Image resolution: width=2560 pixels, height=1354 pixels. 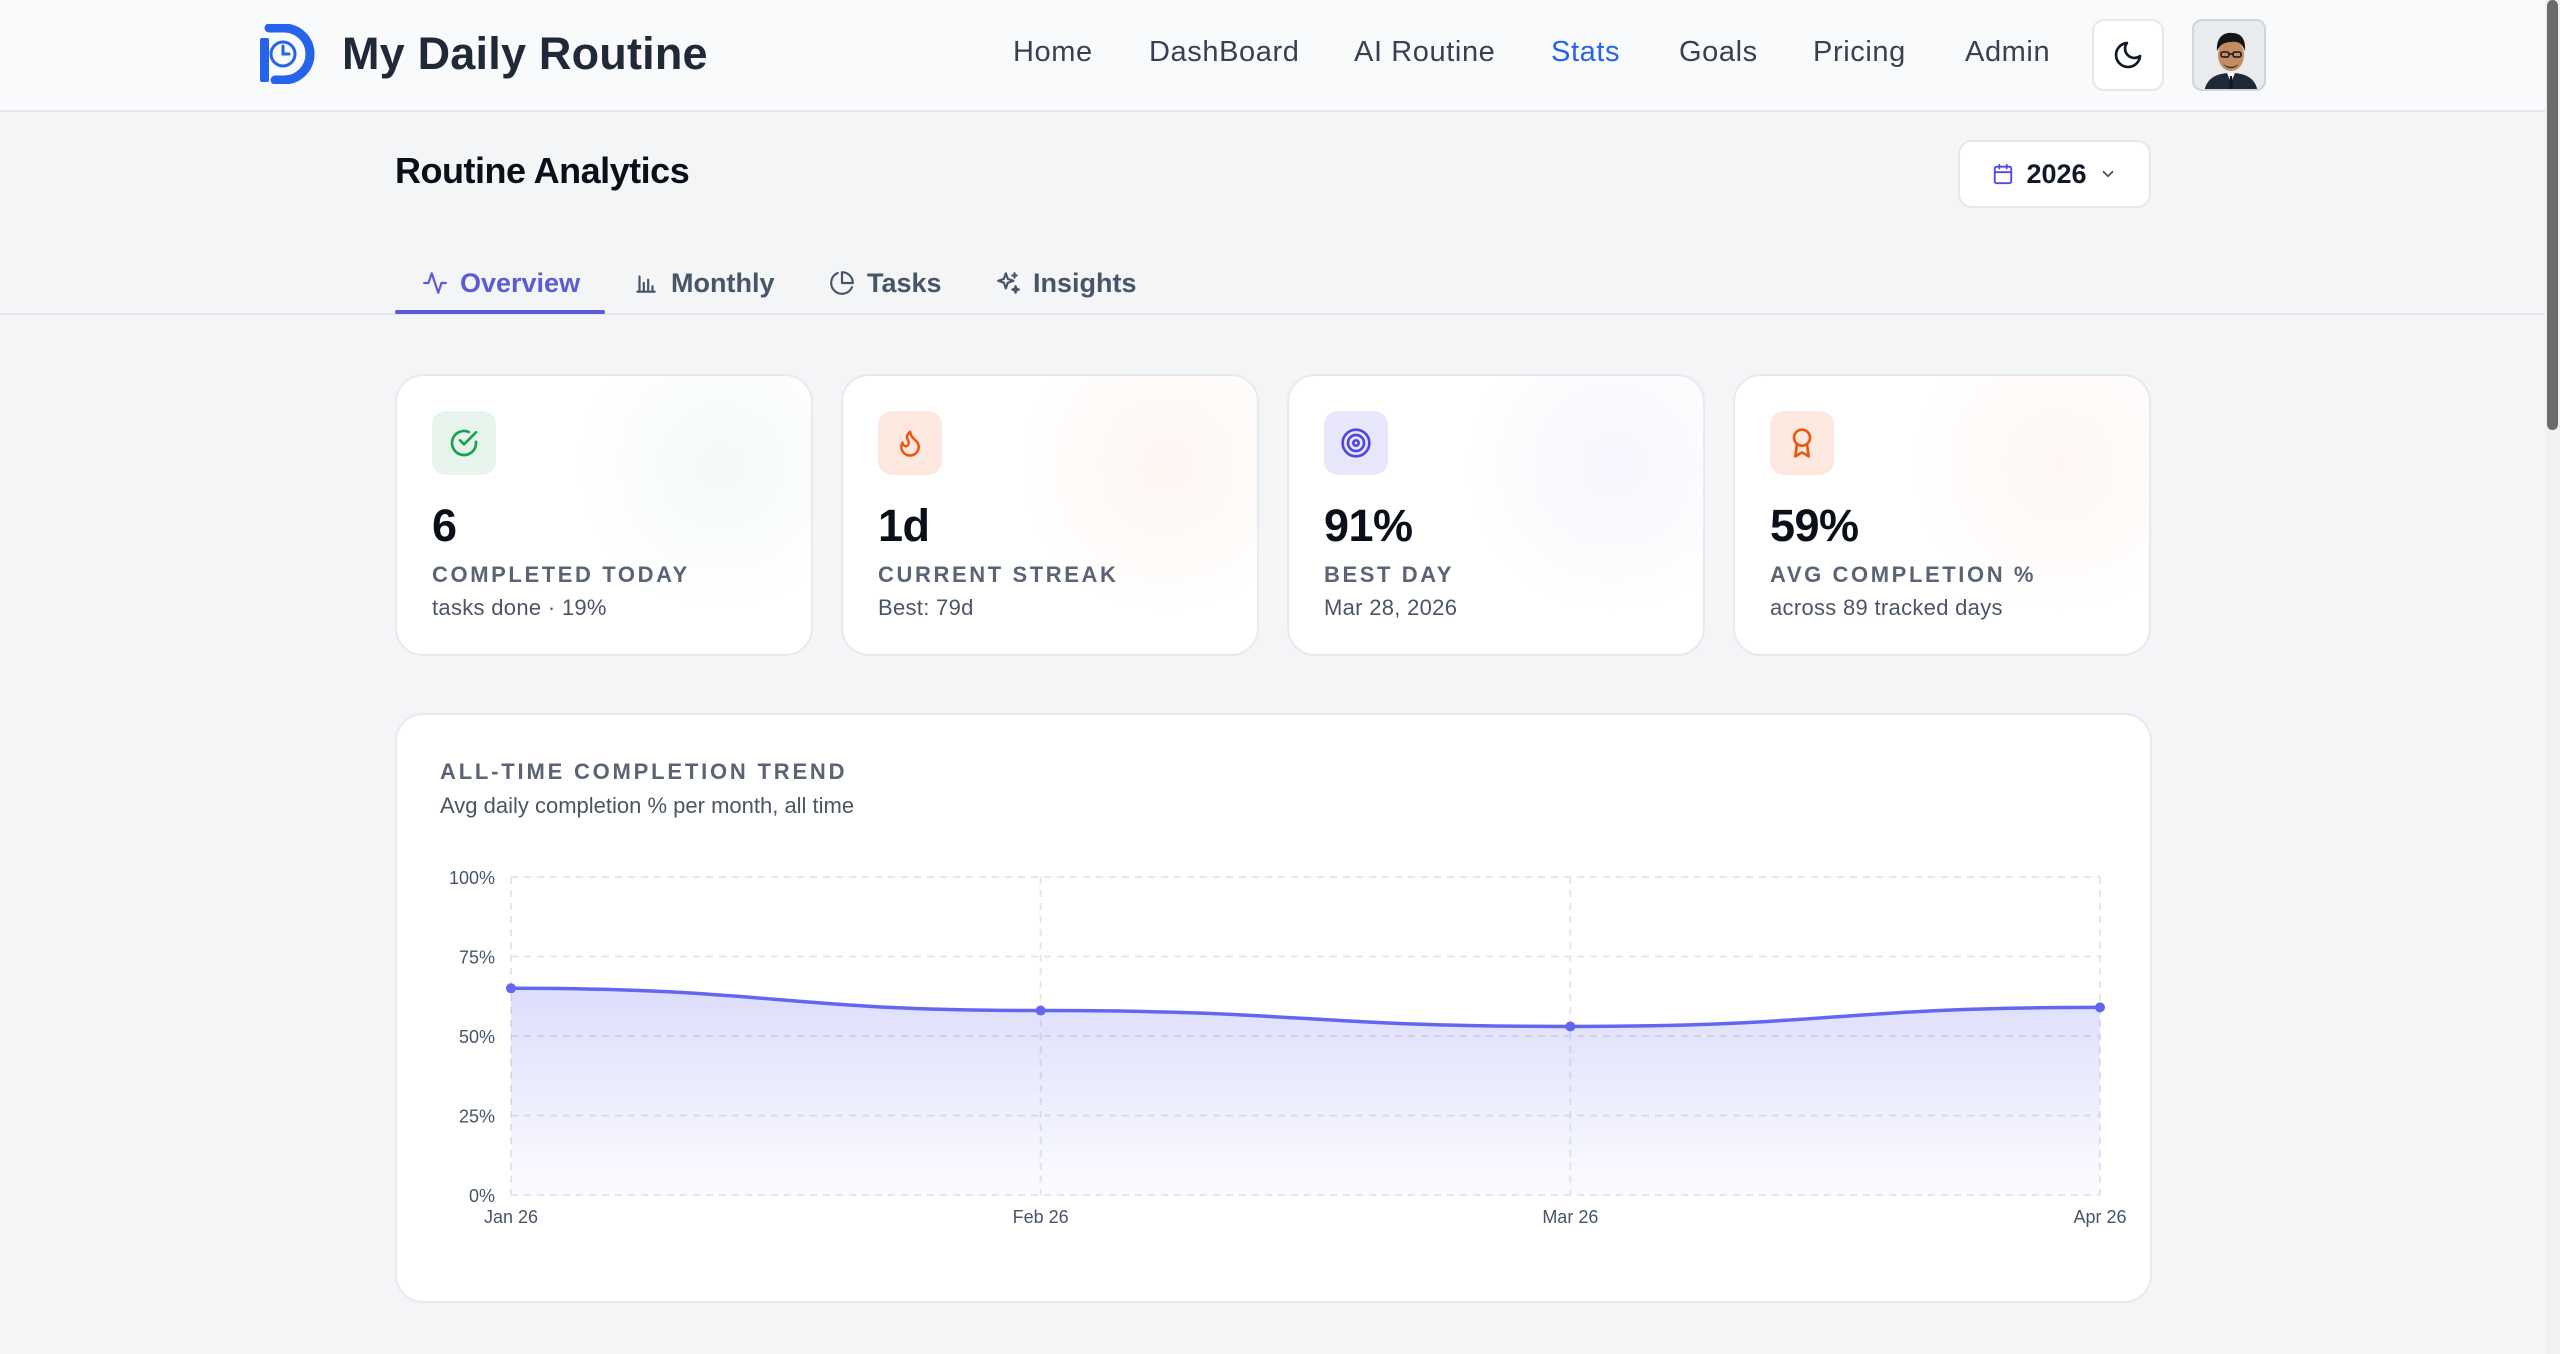 I want to click on tab-overview-label: Overview, so click(x=520, y=282).